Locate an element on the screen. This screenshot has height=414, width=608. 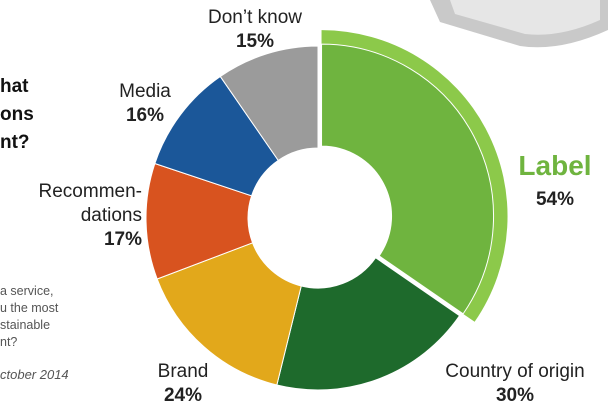
segment-label: Label 54% is located at coordinates (555, 180).